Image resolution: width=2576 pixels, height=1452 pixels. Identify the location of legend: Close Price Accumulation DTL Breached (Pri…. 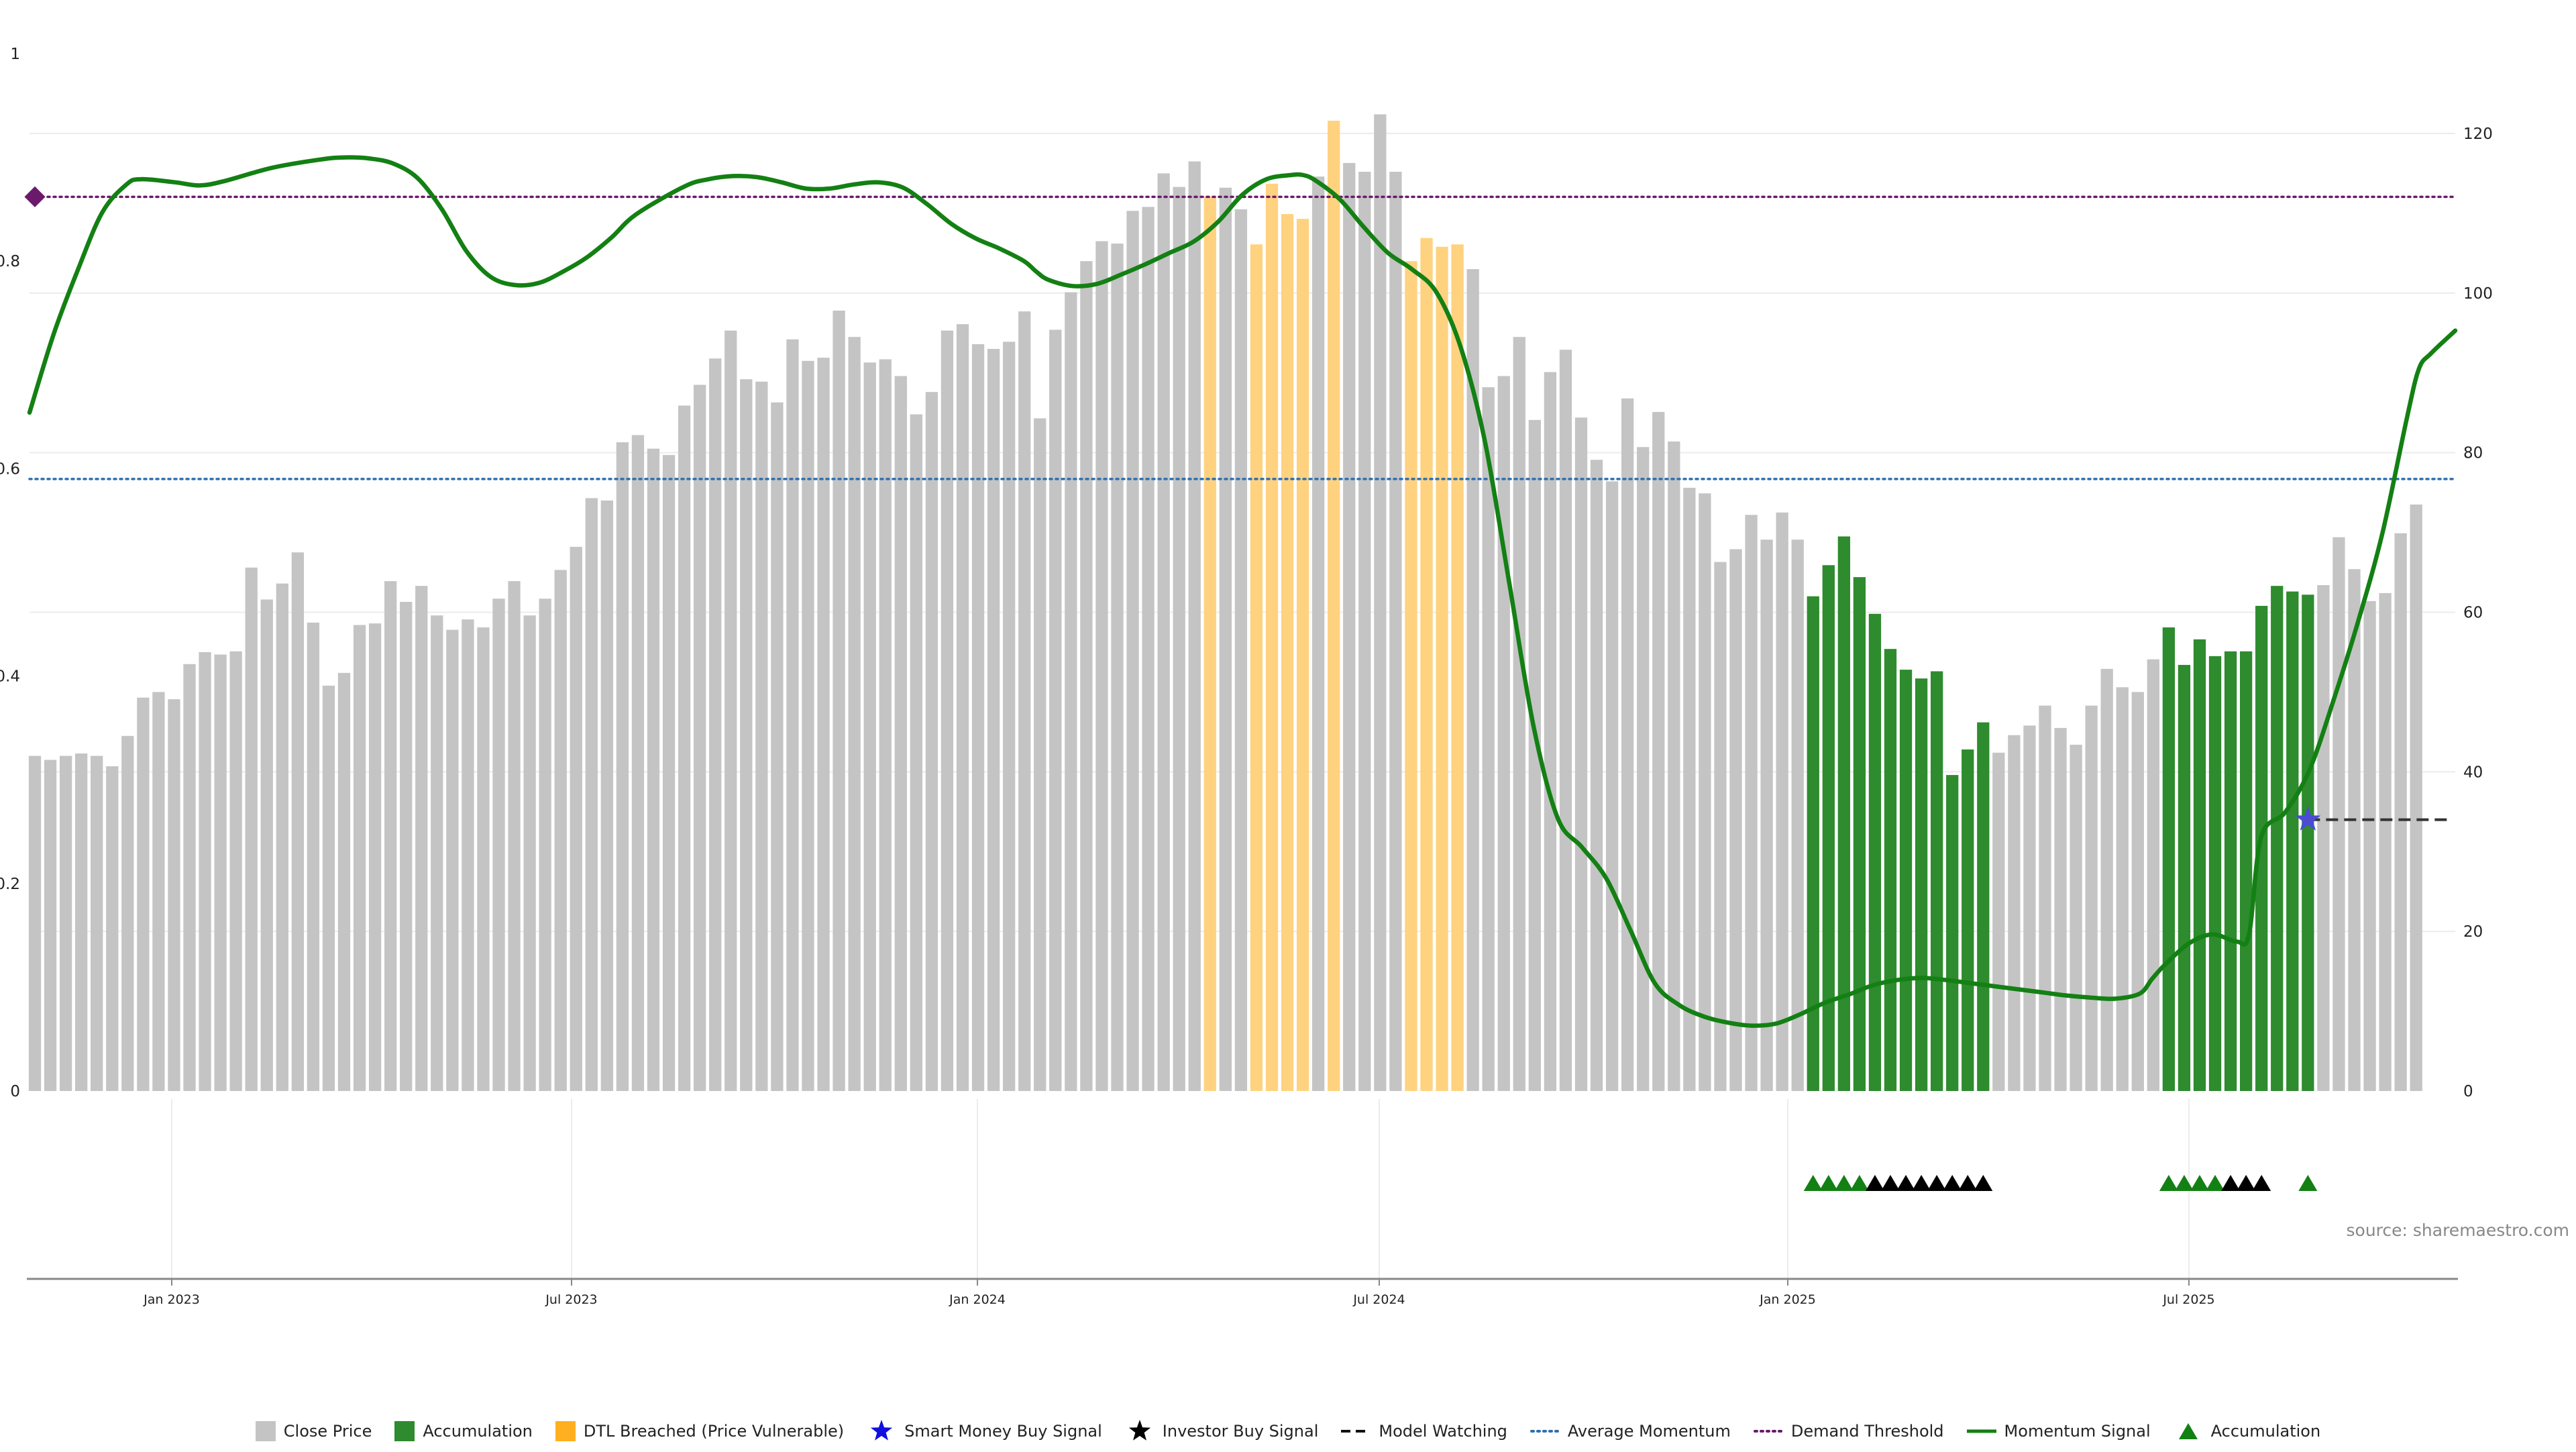
(1288, 1431).